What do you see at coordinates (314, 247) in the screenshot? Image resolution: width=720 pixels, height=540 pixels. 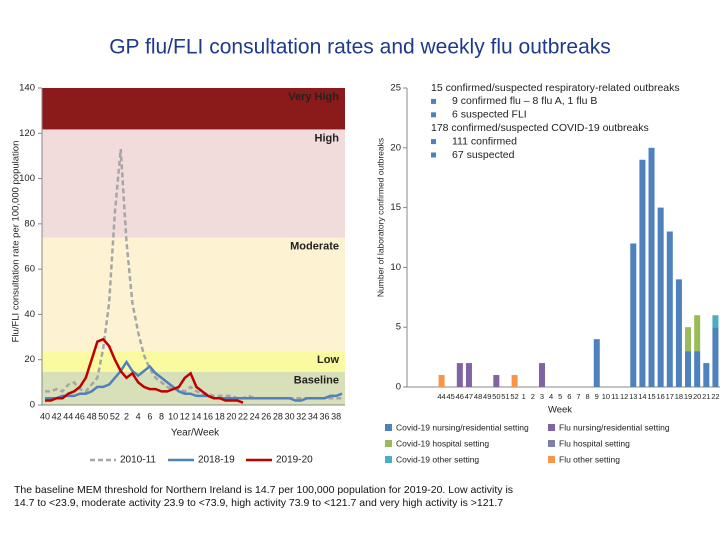 I see `band-label: Moderate` at bounding box center [314, 247].